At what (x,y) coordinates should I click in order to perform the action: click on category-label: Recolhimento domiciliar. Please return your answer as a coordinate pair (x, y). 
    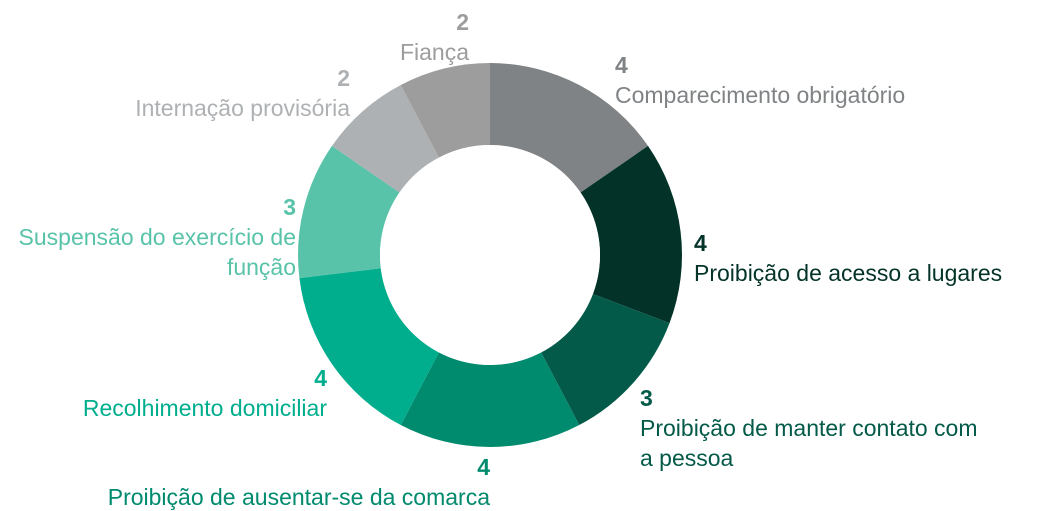
    Looking at the image, I should click on (204, 408).